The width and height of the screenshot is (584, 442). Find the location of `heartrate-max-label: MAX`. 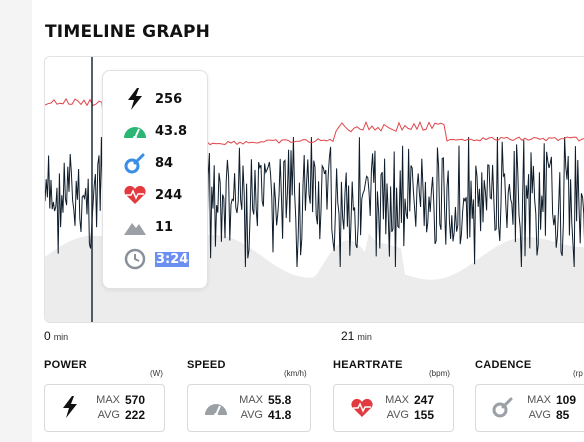

heartrate-max-label: MAX is located at coordinates (397, 400).